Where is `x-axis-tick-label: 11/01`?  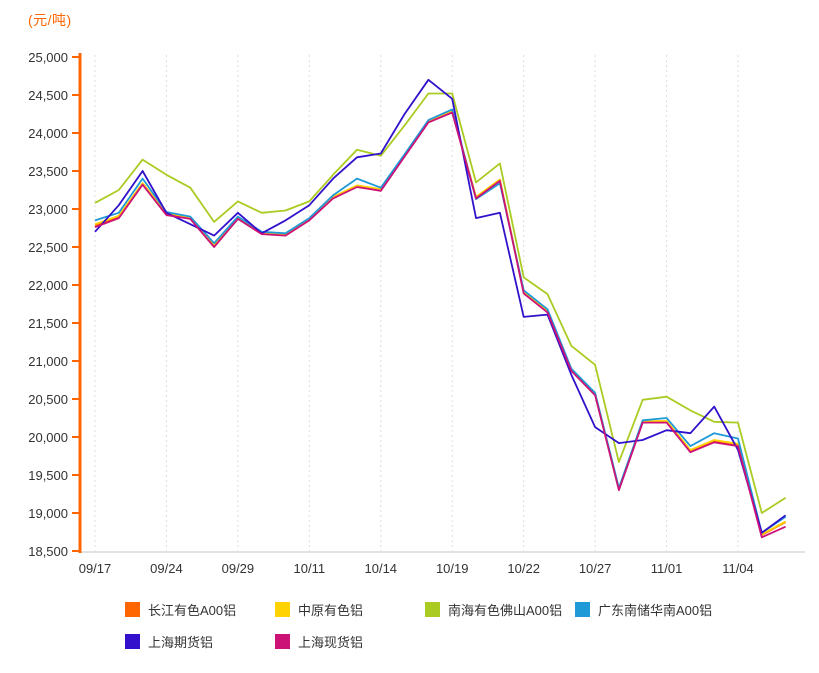
x-axis-tick-label: 11/01 is located at coordinates (667, 568).